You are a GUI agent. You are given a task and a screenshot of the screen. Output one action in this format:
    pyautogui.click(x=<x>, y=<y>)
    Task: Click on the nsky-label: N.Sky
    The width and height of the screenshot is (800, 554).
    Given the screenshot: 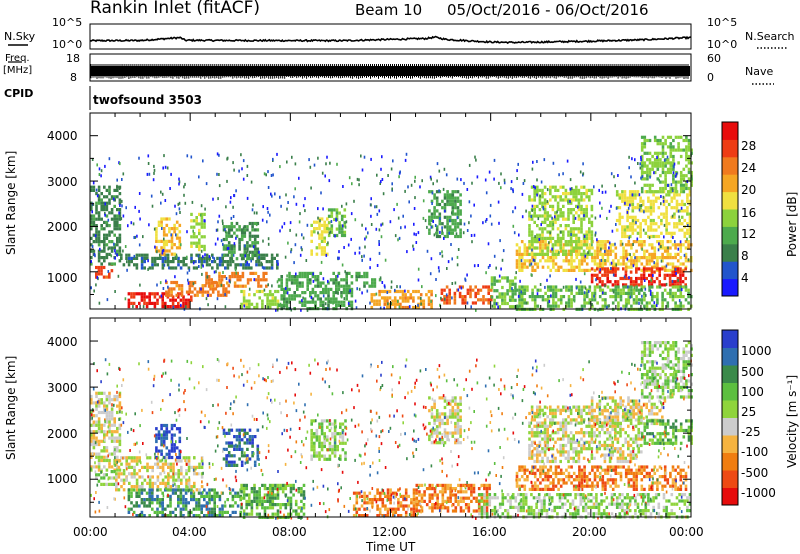 What is the action you would take?
    pyautogui.click(x=20, y=36)
    